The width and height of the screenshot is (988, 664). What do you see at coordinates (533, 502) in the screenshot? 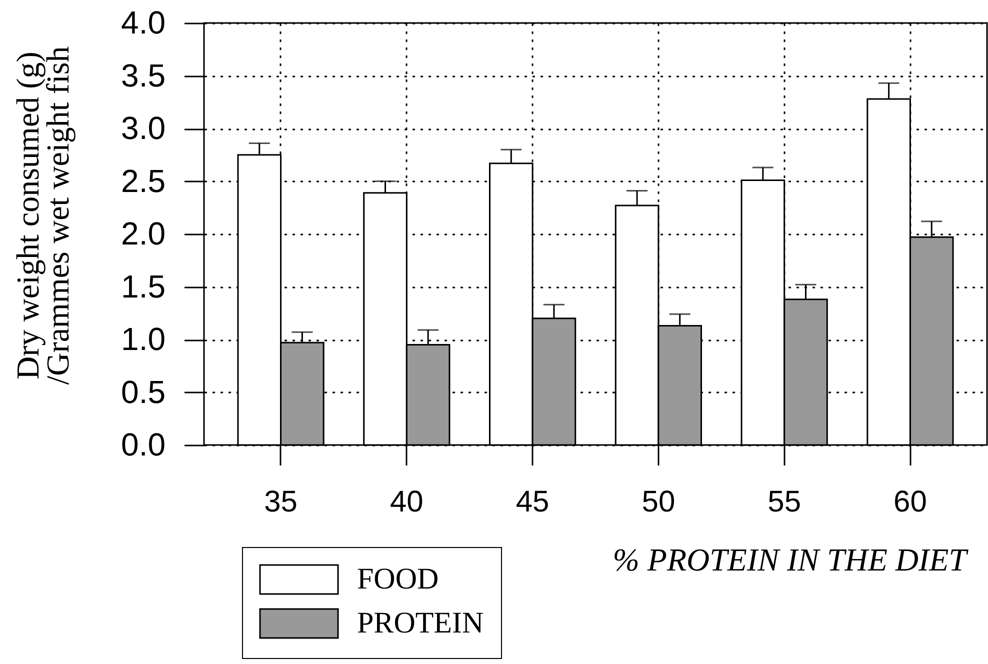
I see `x-tick-label: 45` at bounding box center [533, 502].